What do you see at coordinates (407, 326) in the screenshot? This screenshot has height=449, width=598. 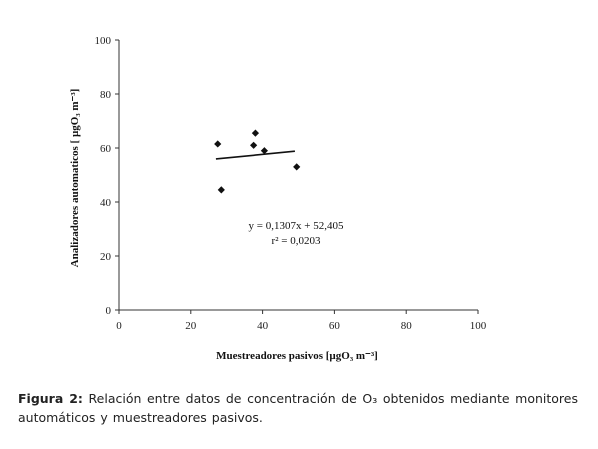 I see `x-tick-label: 80` at bounding box center [407, 326].